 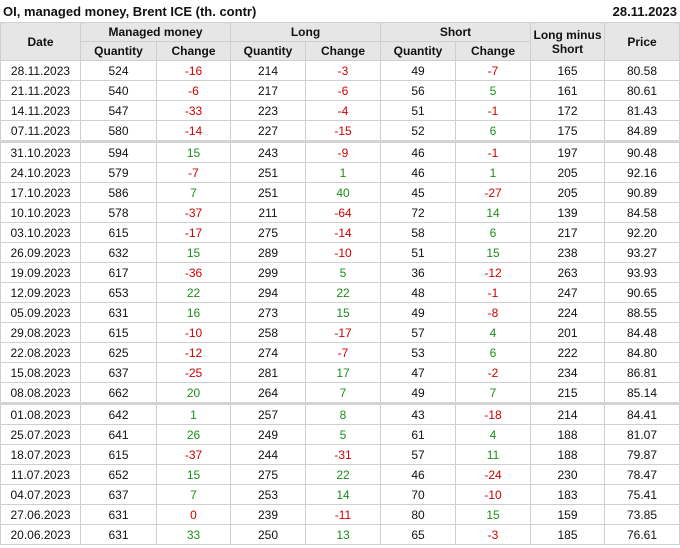 I want to click on price-cell: 84.80, so click(x=642, y=352).